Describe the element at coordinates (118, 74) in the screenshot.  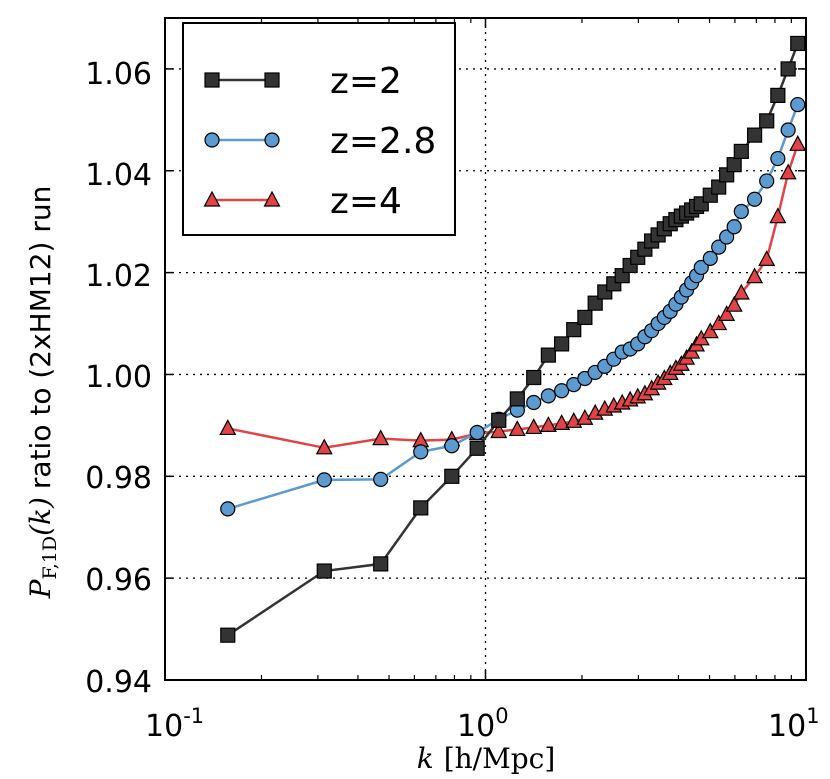
I see `y-tick-label-6: 1.06` at that location.